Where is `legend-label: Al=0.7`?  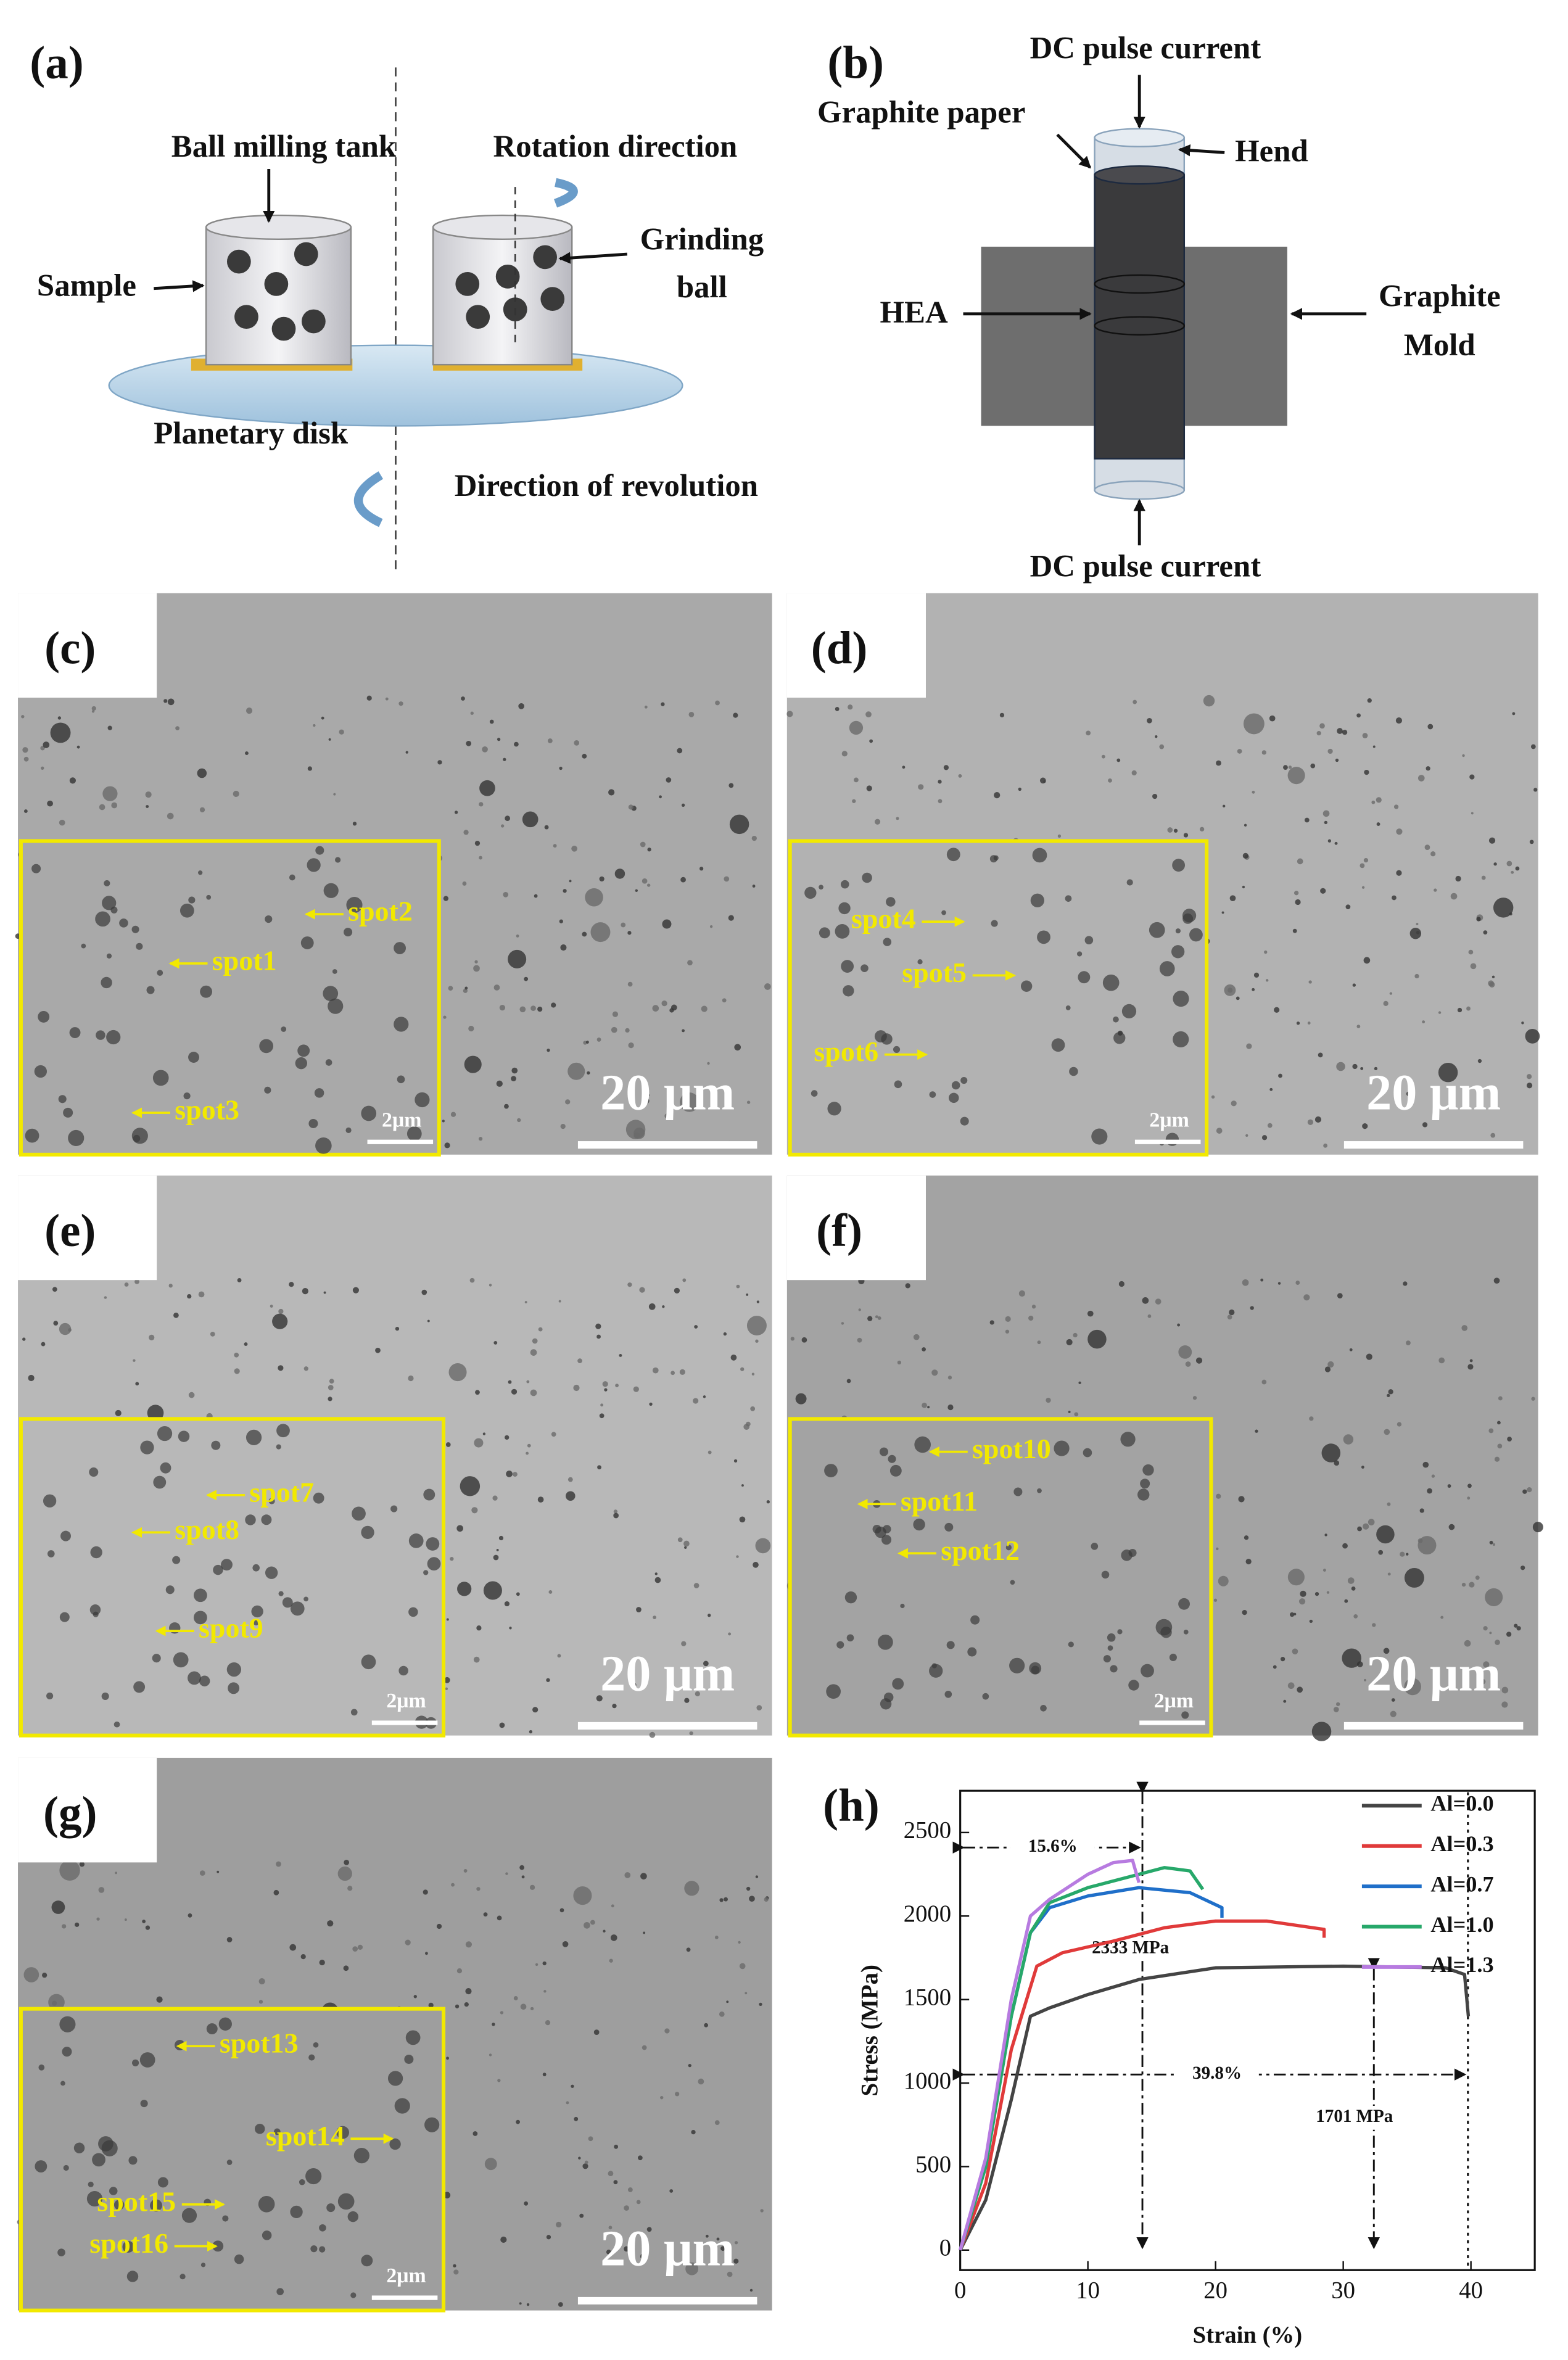
legend-label: Al=0.7 is located at coordinates (1461, 1884).